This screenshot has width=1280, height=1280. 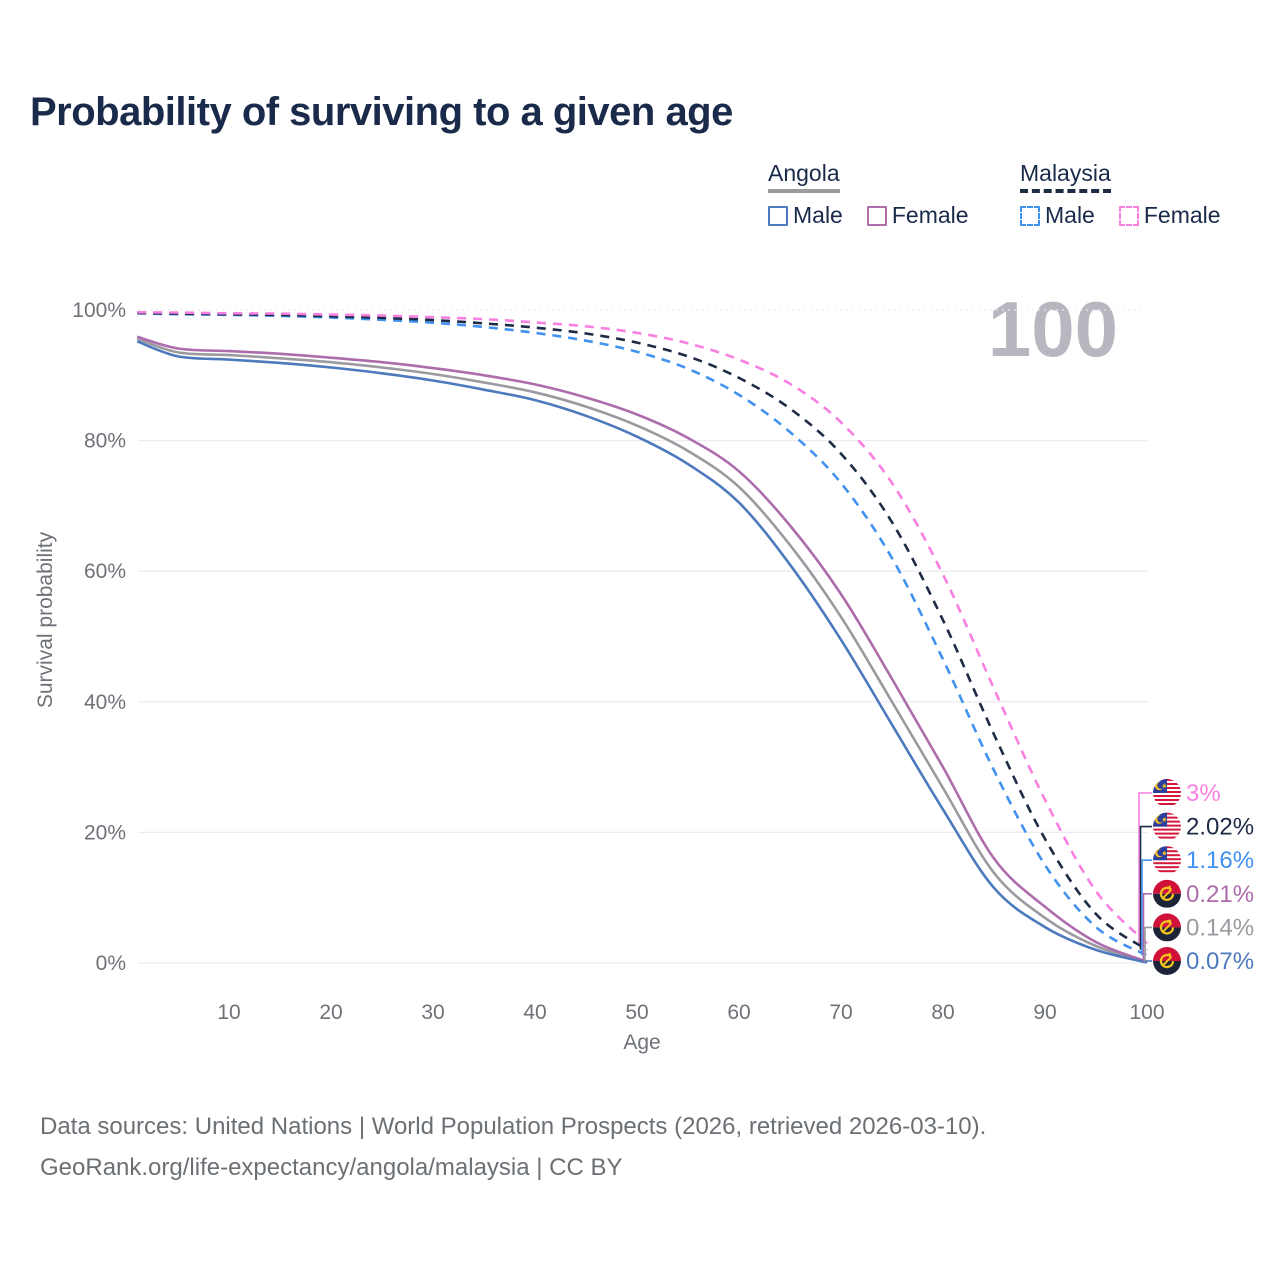 What do you see at coordinates (105, 441) in the screenshot?
I see `y-tick-label: 80%` at bounding box center [105, 441].